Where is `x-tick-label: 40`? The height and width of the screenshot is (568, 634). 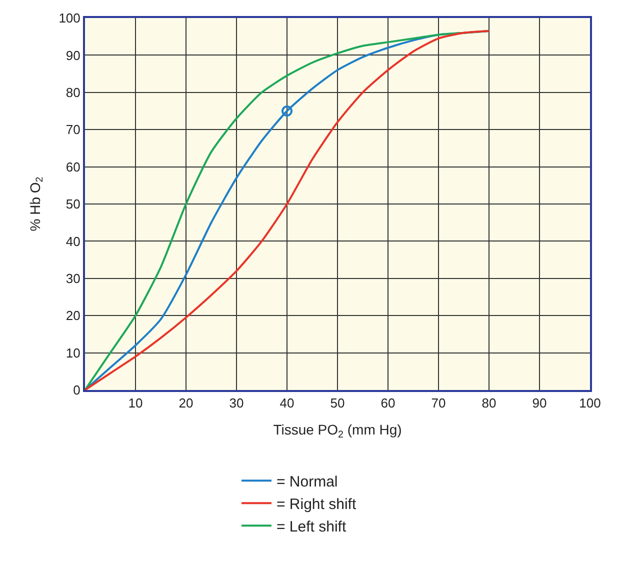
x-tick-label: 40 is located at coordinates (287, 403).